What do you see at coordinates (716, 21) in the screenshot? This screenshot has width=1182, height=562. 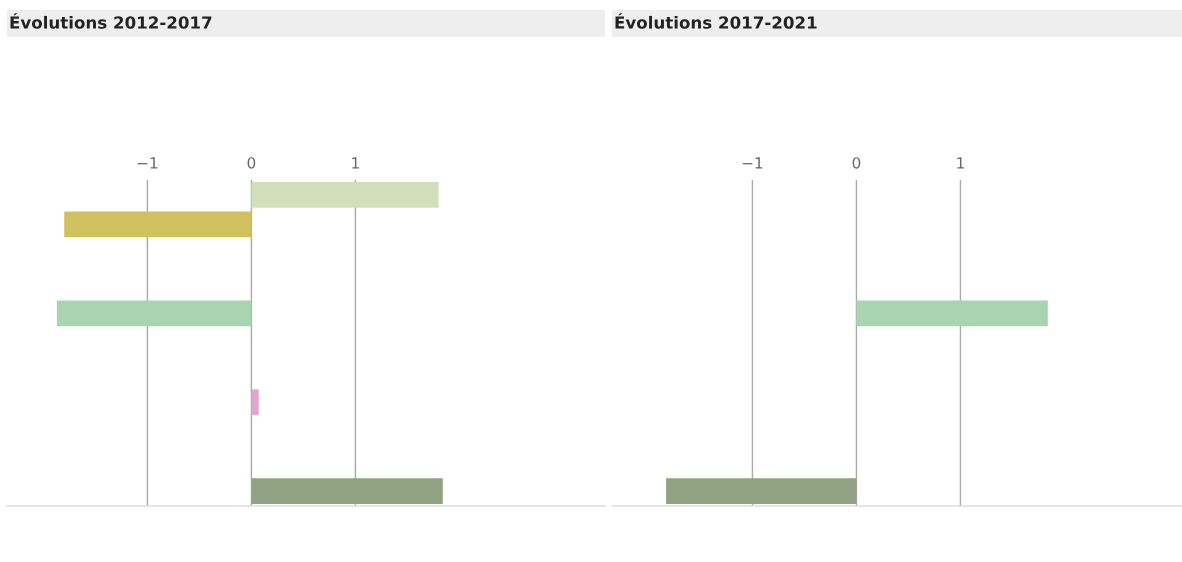 I see `chart-title: Évolutions 2017-2021` at bounding box center [716, 21].